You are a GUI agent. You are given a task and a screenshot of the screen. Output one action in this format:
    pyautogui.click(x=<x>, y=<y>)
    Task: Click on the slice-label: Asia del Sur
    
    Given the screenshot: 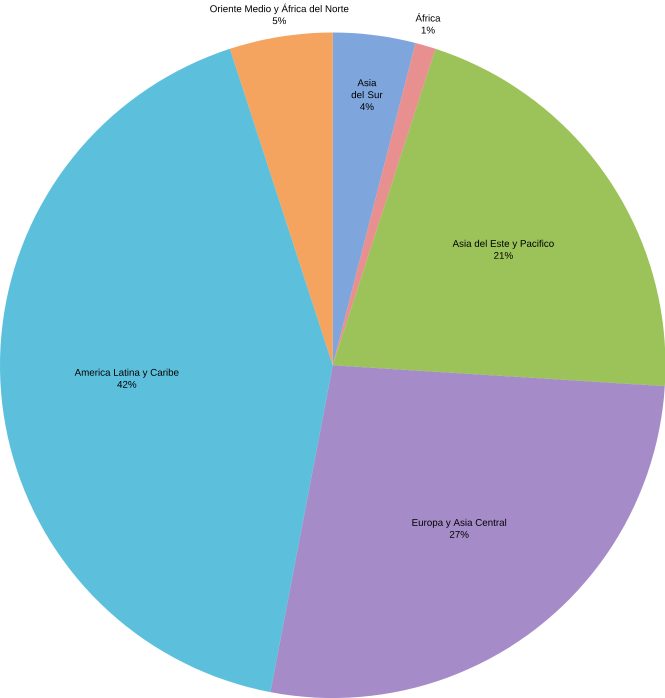 What is the action you would take?
    pyautogui.click(x=366, y=88)
    